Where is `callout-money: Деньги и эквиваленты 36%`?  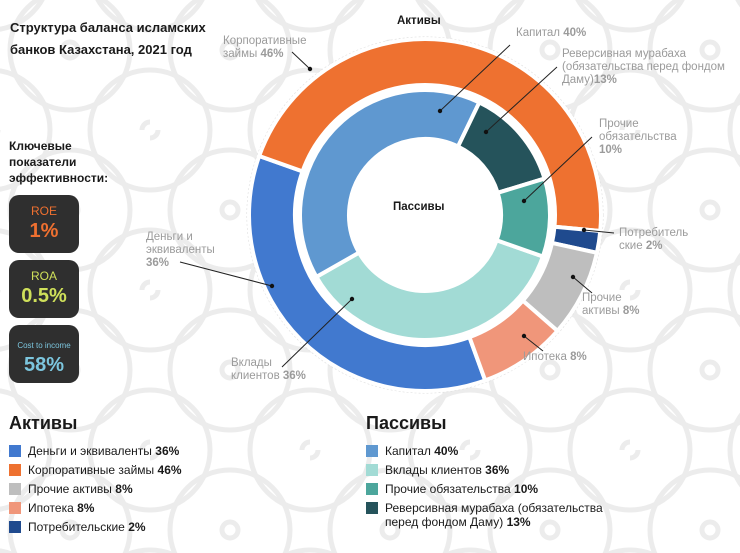
callout-money: Деньги и эквиваленты 36% is located at coordinates (180, 250).